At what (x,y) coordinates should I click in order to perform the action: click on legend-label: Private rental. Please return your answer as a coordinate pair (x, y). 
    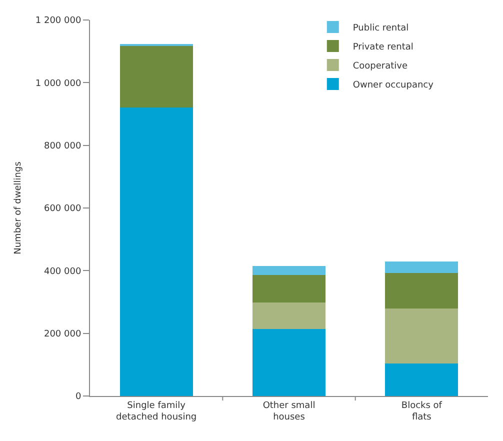
    Looking at the image, I should click on (383, 47).